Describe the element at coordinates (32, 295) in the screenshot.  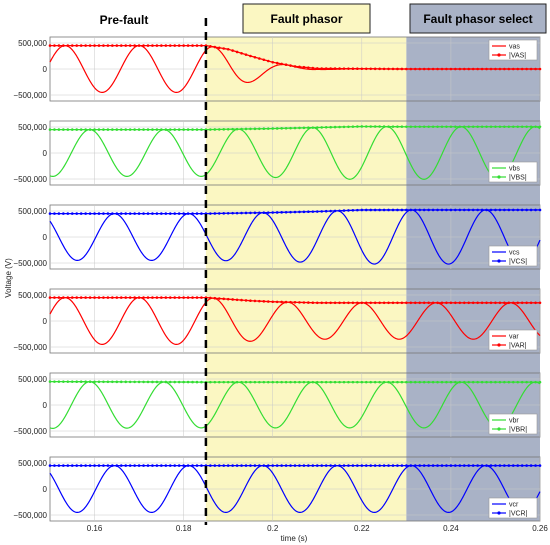
I see `y-tick-label: 500,000` at that location.